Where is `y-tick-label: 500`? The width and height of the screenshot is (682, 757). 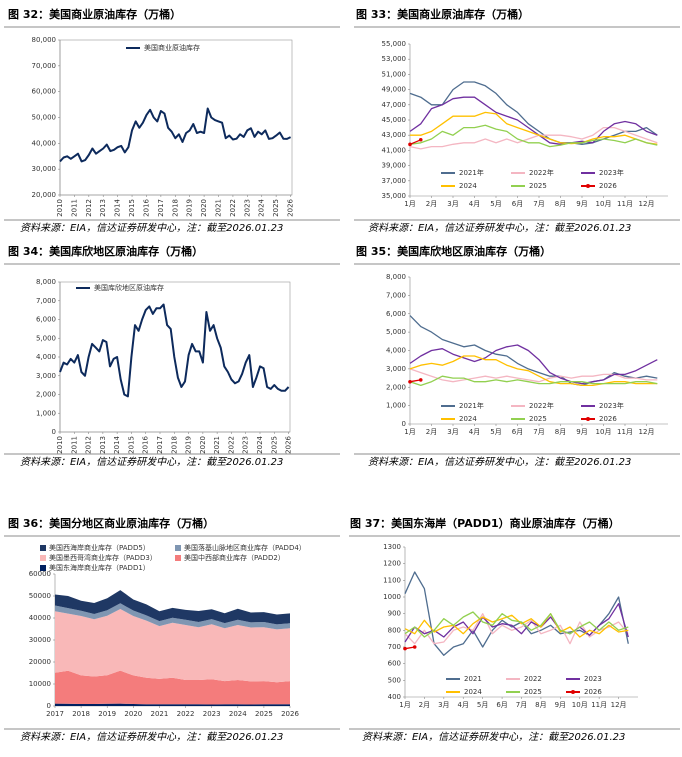
y-tick-label: 500 is located at coordinates (394, 680).